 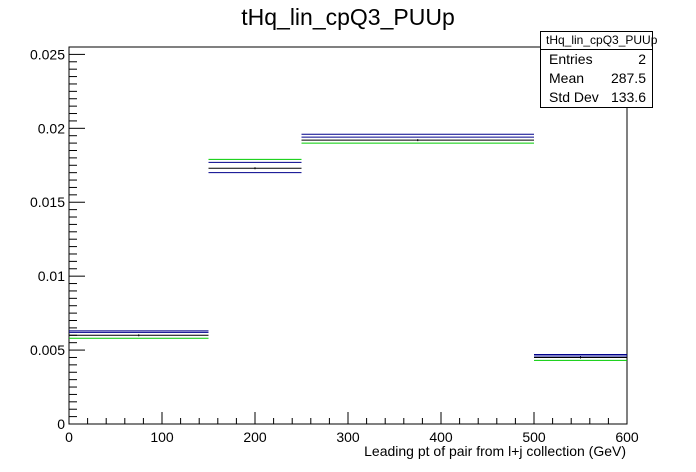 I want to click on chart-title: tHq_lin_cpQ3_PUUp, so click(x=348, y=17).